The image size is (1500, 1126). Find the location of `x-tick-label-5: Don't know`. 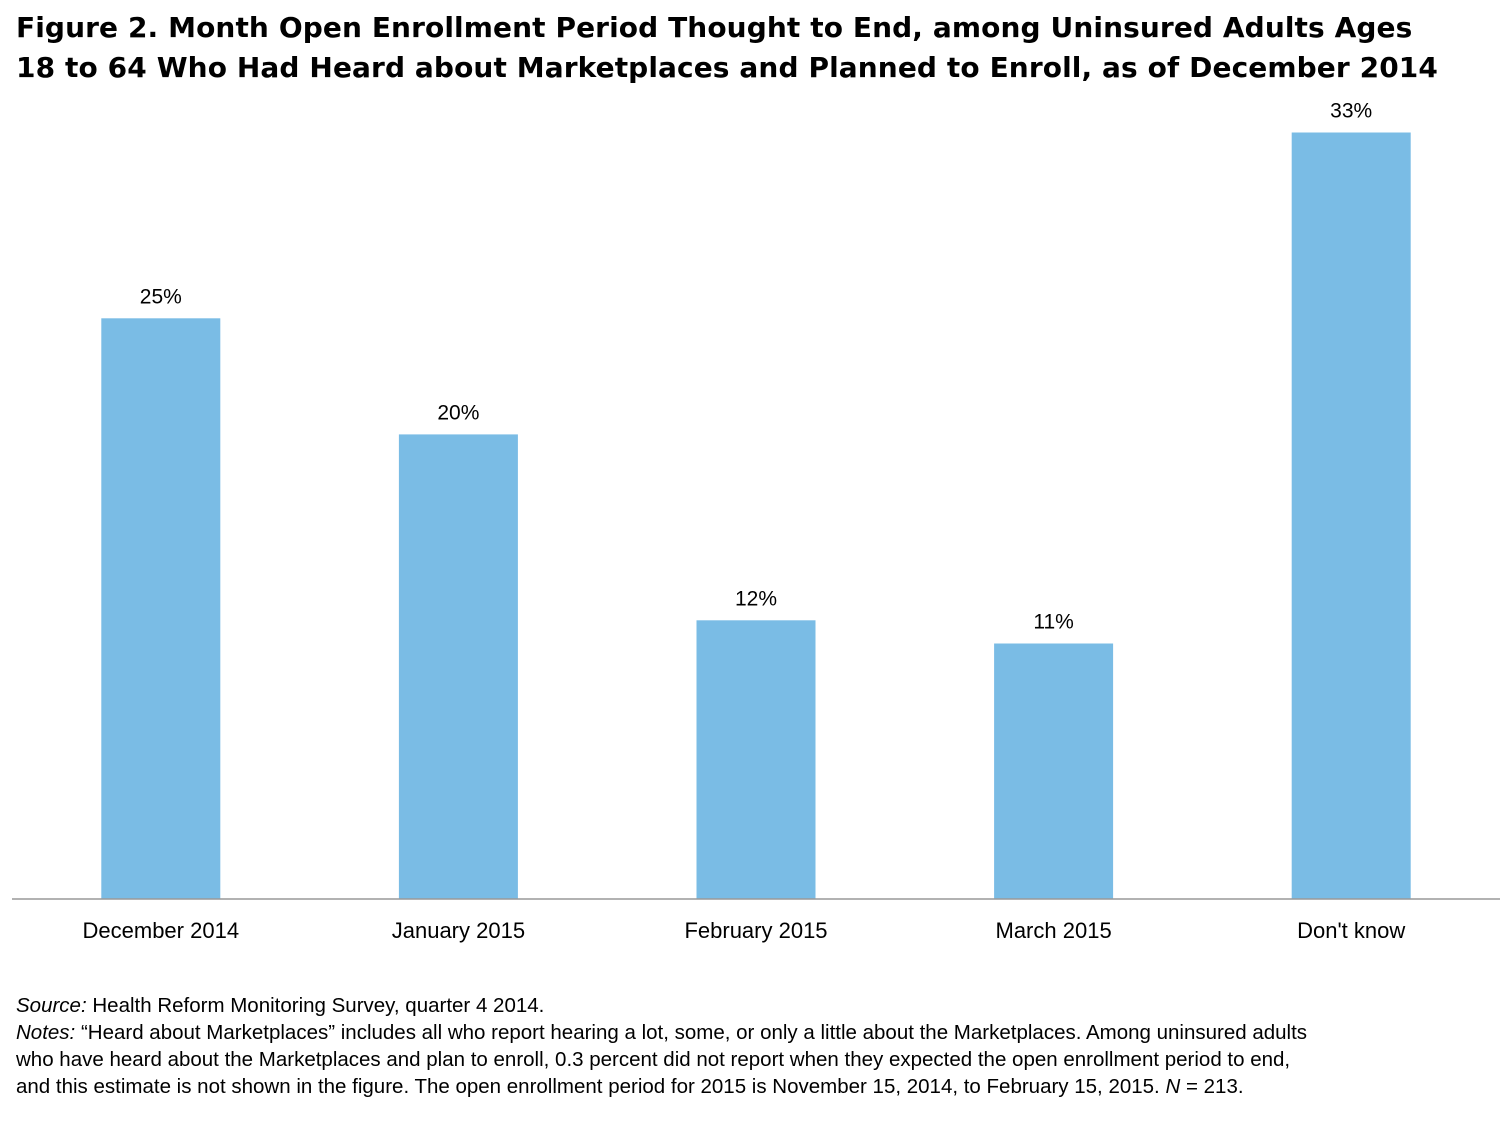

x-tick-label-5: Don't know is located at coordinates (1351, 930).